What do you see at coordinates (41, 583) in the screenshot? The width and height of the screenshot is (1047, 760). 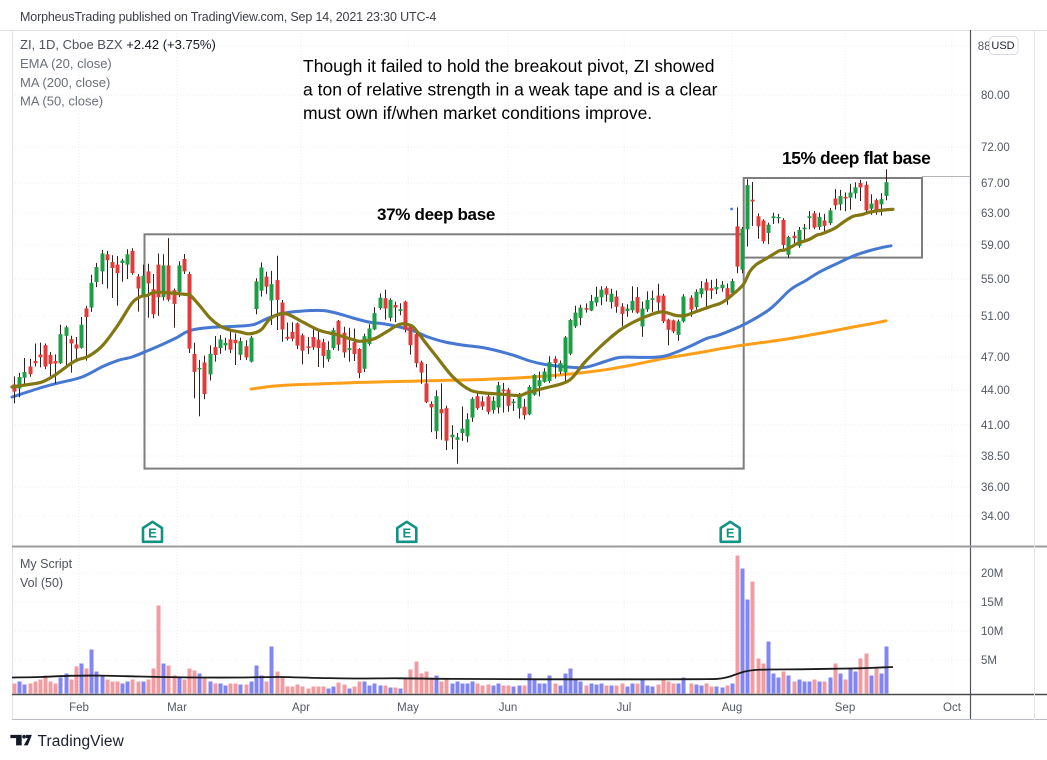 I see `svg-text: Vol (50)` at bounding box center [41, 583].